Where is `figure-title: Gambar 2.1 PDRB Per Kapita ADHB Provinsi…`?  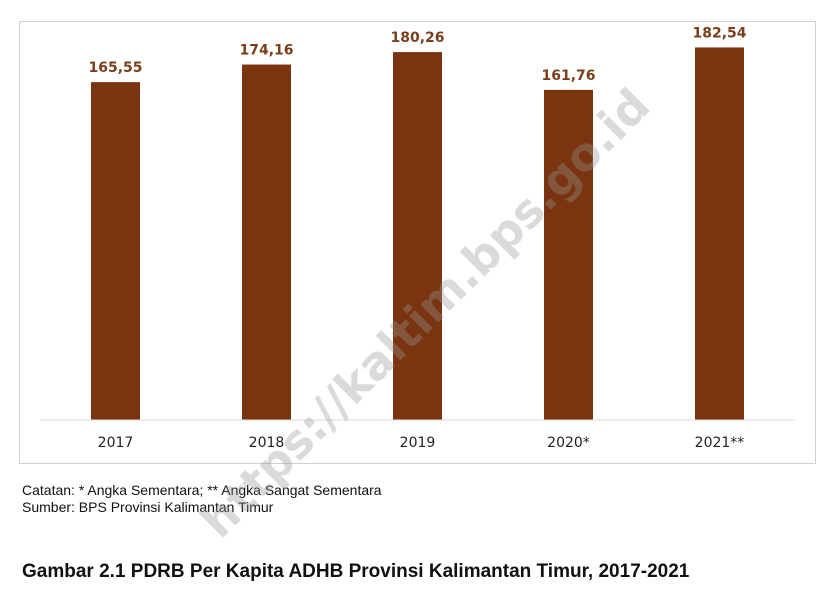 figure-title: Gambar 2.1 PDRB Per Kapita ADHB Provinsi… is located at coordinates (356, 571).